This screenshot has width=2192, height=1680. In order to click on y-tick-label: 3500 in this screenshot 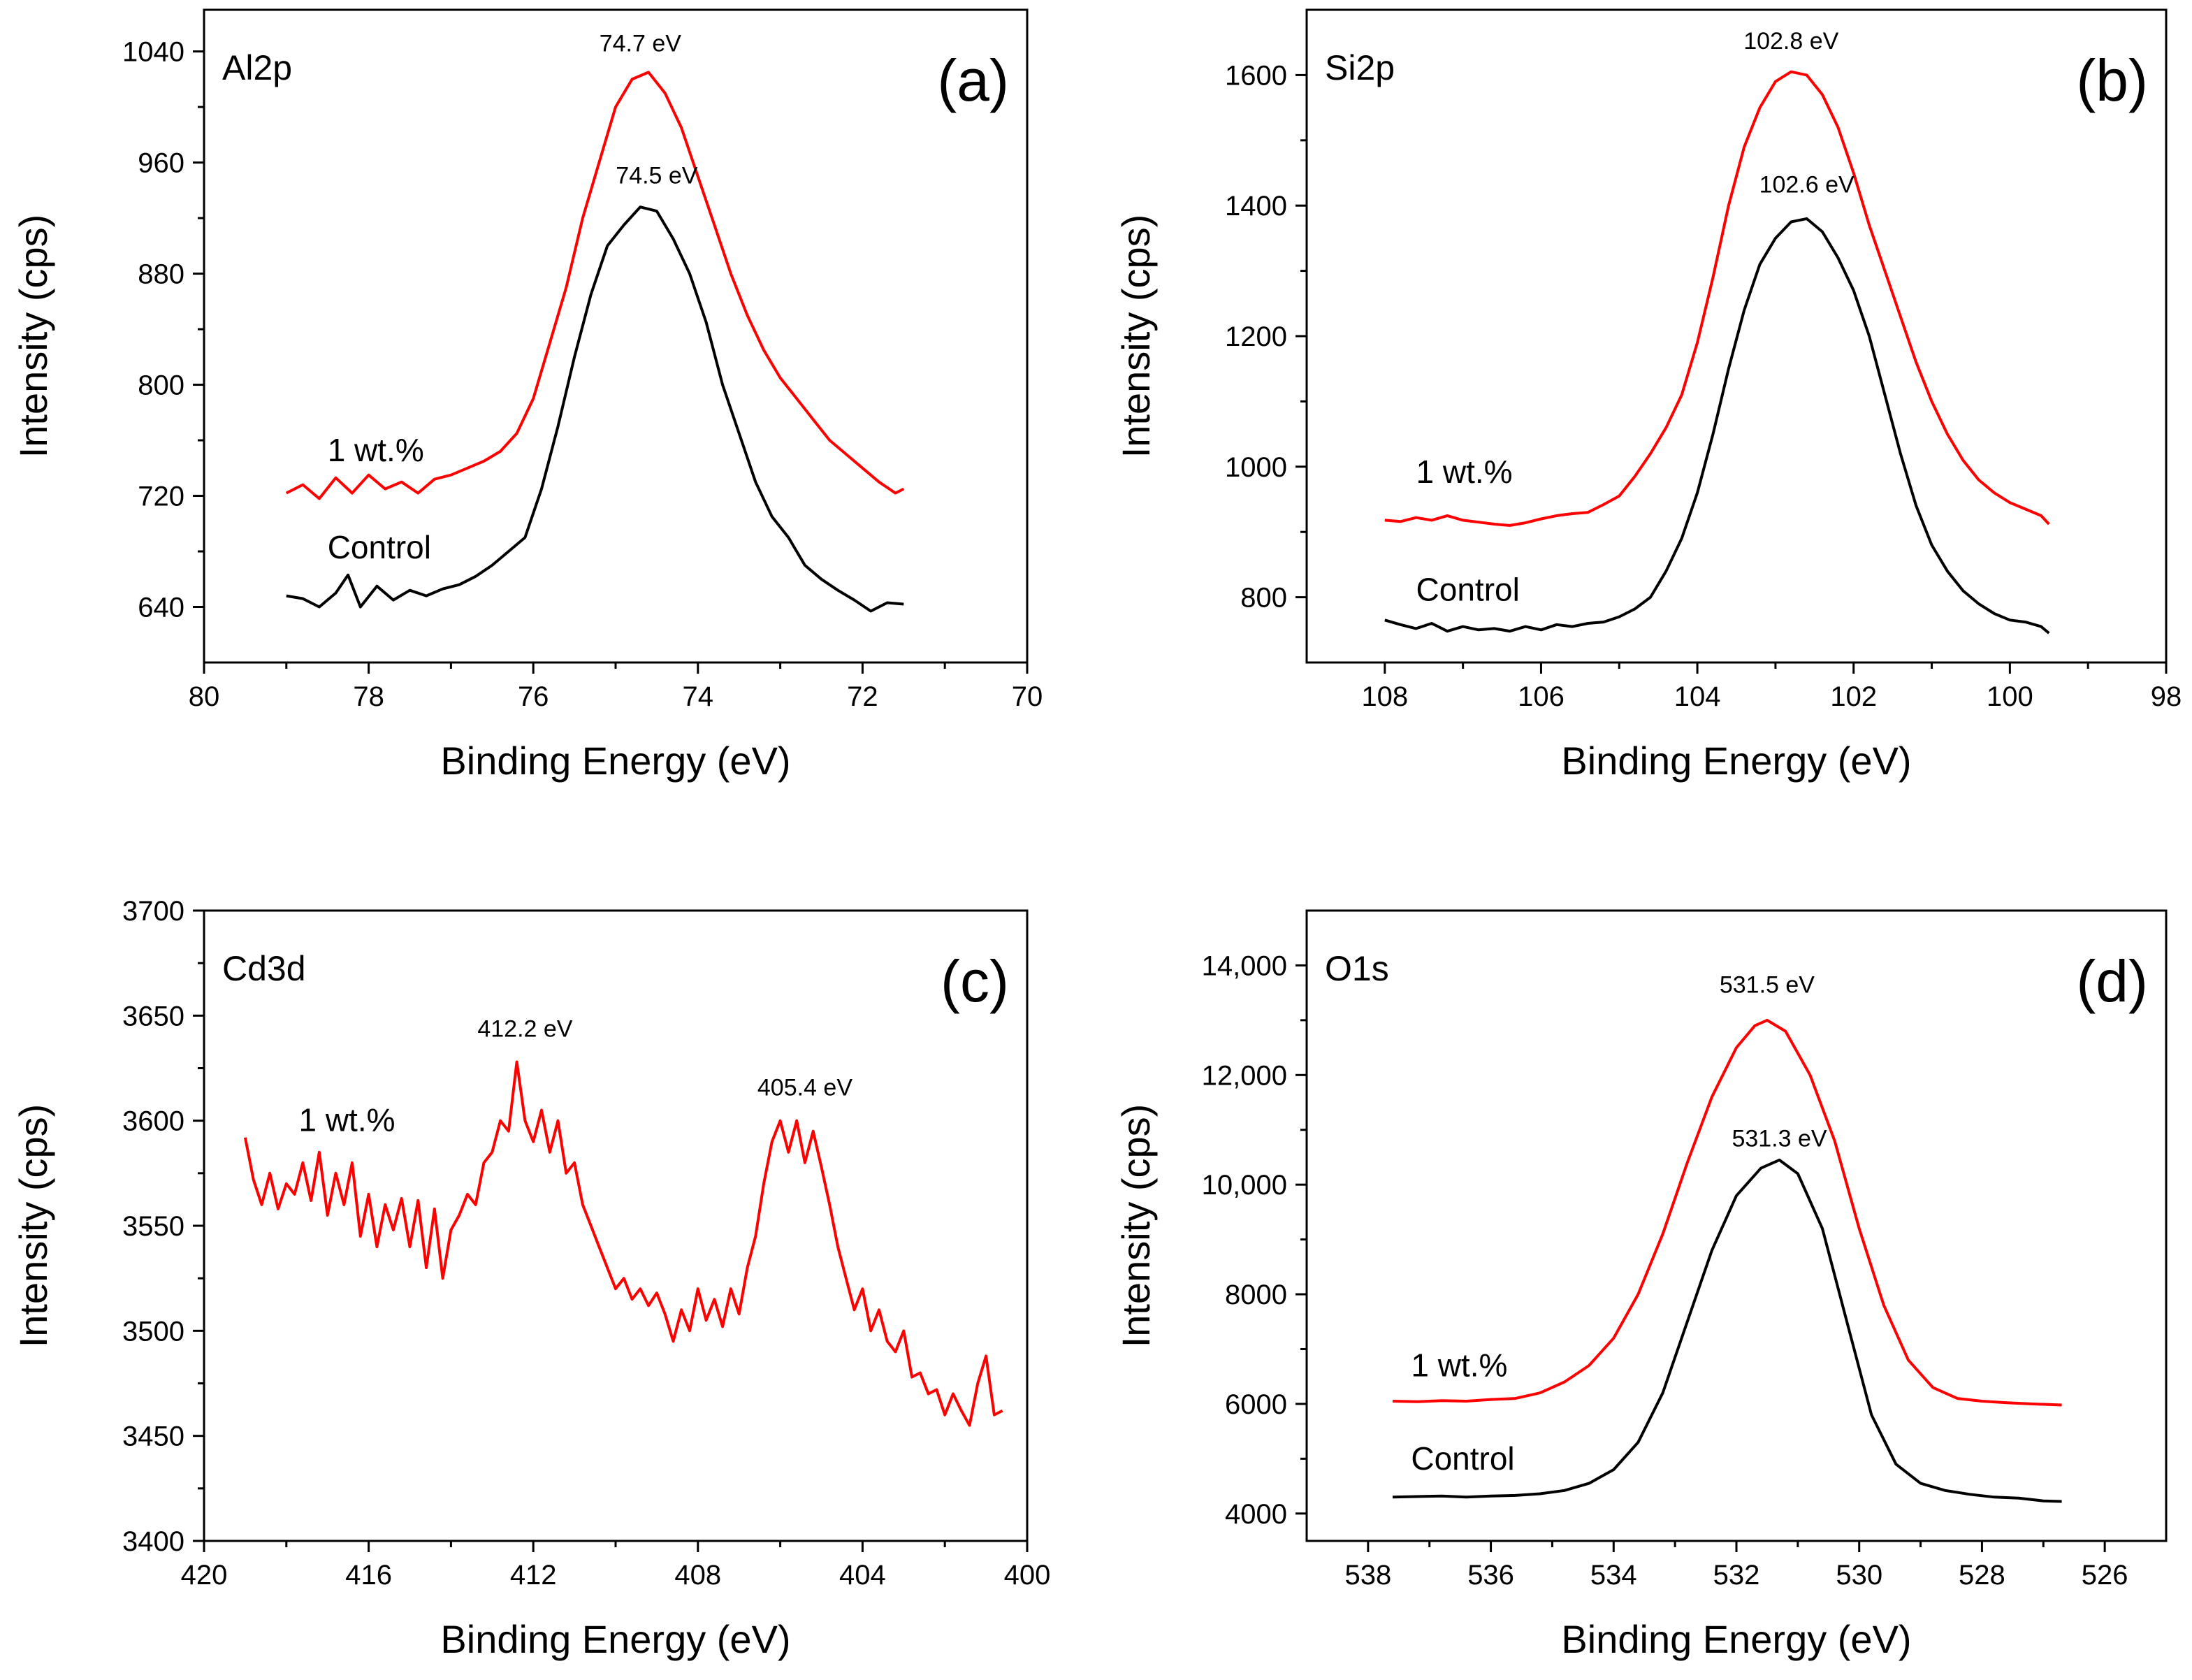, I will do `click(153, 1331)`.